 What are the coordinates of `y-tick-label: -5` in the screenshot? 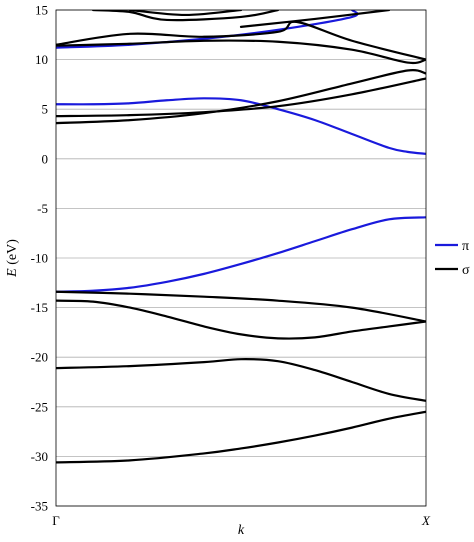 It's located at (42, 208).